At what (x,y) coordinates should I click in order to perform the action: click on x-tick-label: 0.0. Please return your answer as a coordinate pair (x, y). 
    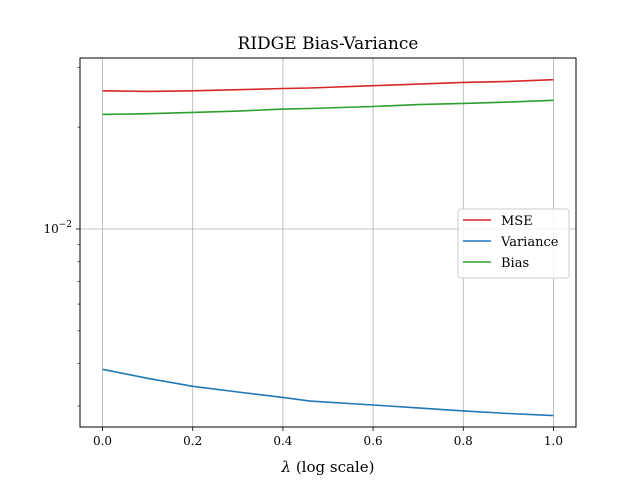
    Looking at the image, I should click on (102, 441).